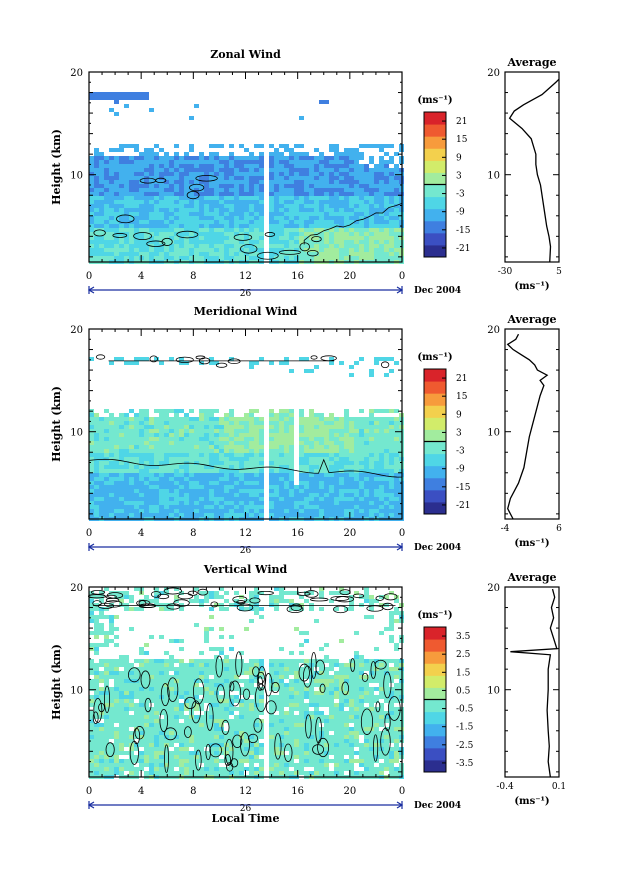 The image size is (618, 873). I want to click on colorbar-tick-label: -2.5, so click(465, 746).